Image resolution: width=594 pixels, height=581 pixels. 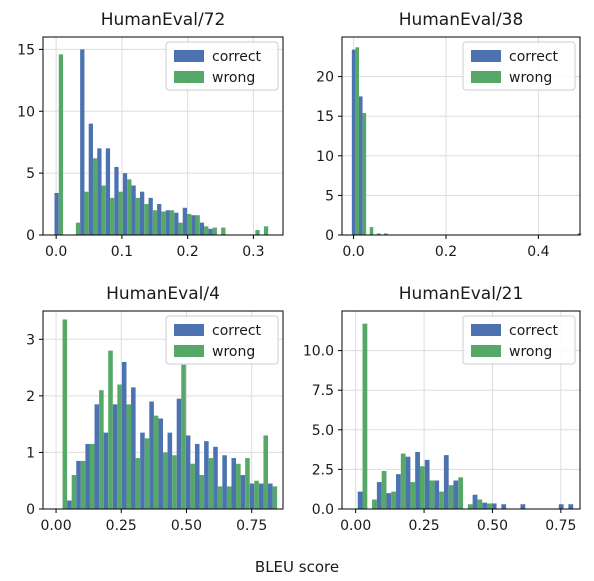 I want to click on y-tick-label: 10, so click(x=26, y=112).